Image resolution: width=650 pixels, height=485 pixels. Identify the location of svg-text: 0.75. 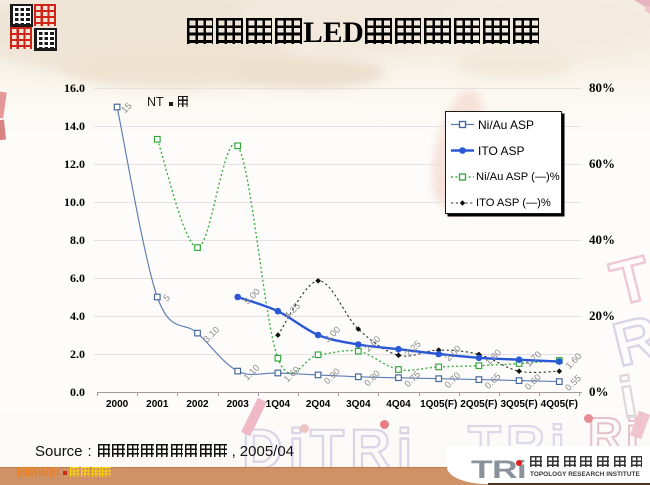
(412, 379).